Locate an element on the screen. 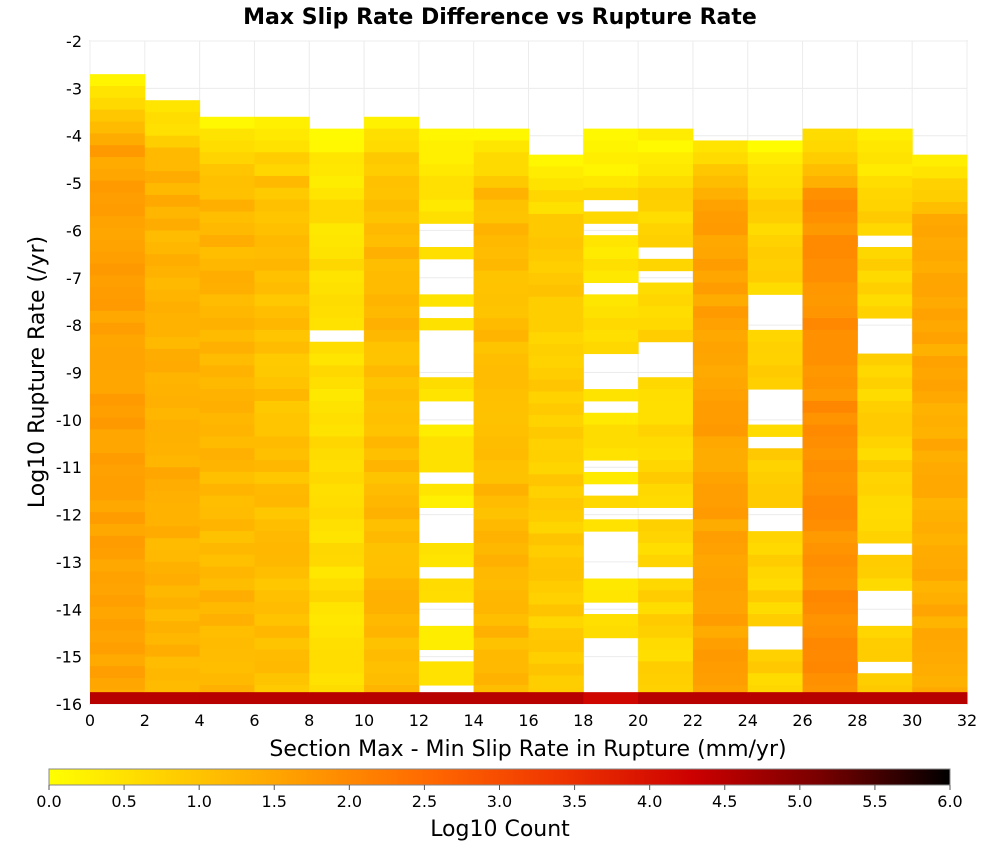  colorbar-tick-label: 0.5 is located at coordinates (123, 801).